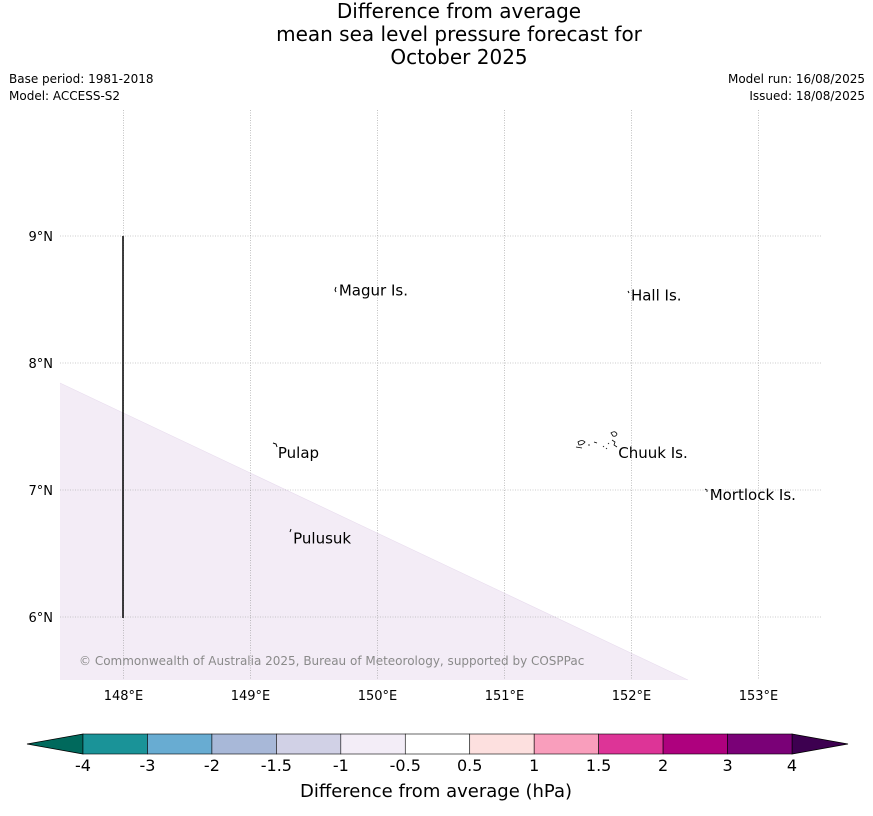  What do you see at coordinates (81, 79) in the screenshot?
I see `base-period: Base period: 1981-2018` at bounding box center [81, 79].